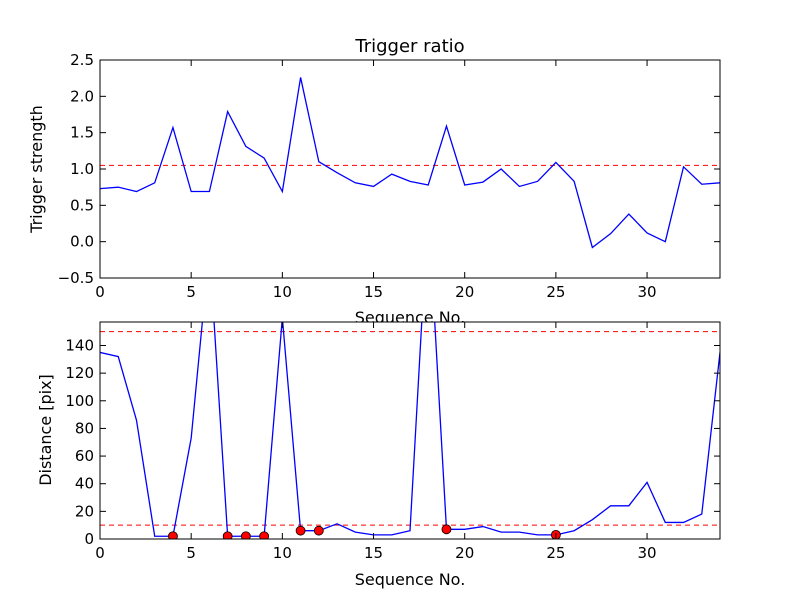  Describe the element at coordinates (82, 242) in the screenshot. I see `y-tick-label: 0.0` at that location.